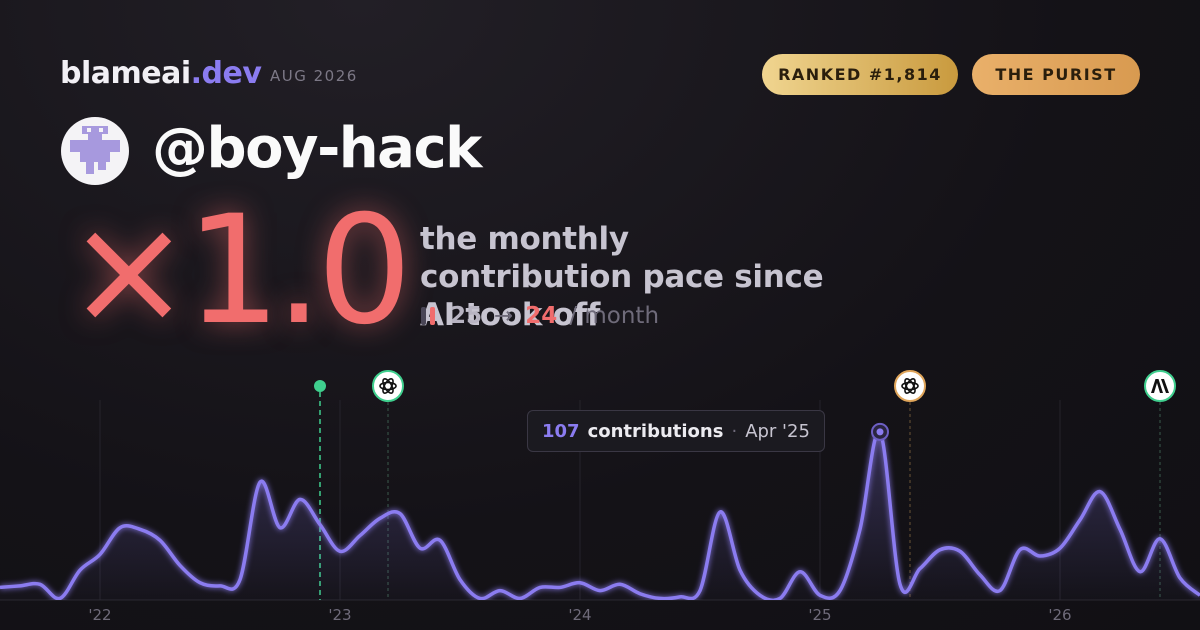 This screenshot has width=1200, height=630. What do you see at coordinates (880, 432) in the screenshot?
I see `hover-point-core` at bounding box center [880, 432].